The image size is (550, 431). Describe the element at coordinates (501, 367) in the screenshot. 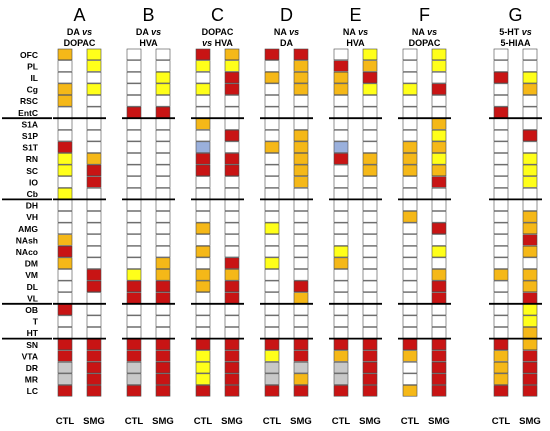

I see `cell-g-ctl-dr` at that location.